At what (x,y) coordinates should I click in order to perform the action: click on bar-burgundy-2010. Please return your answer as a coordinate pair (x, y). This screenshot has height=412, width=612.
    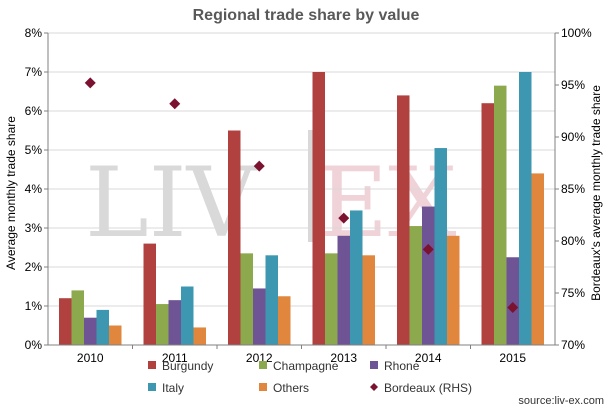
    Looking at the image, I should click on (65, 321).